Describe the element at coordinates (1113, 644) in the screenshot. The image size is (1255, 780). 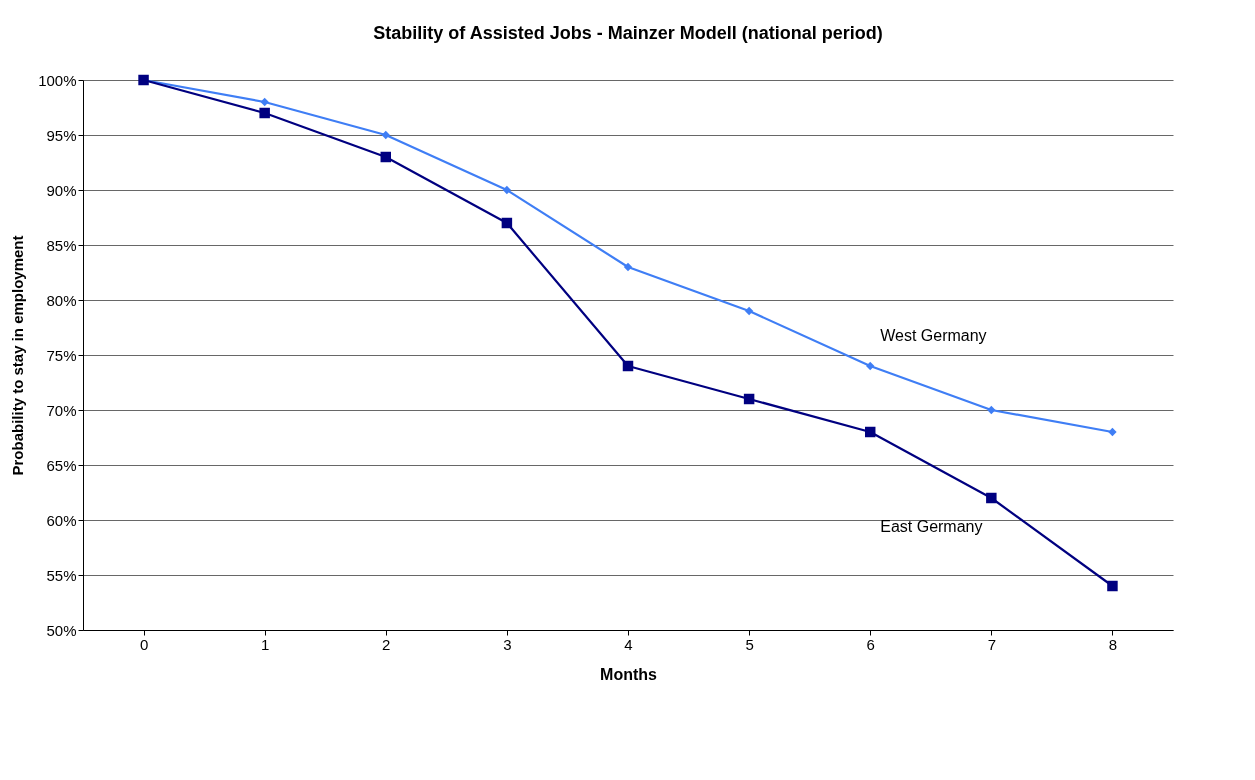
I see `x-tick-label: 8` at that location.